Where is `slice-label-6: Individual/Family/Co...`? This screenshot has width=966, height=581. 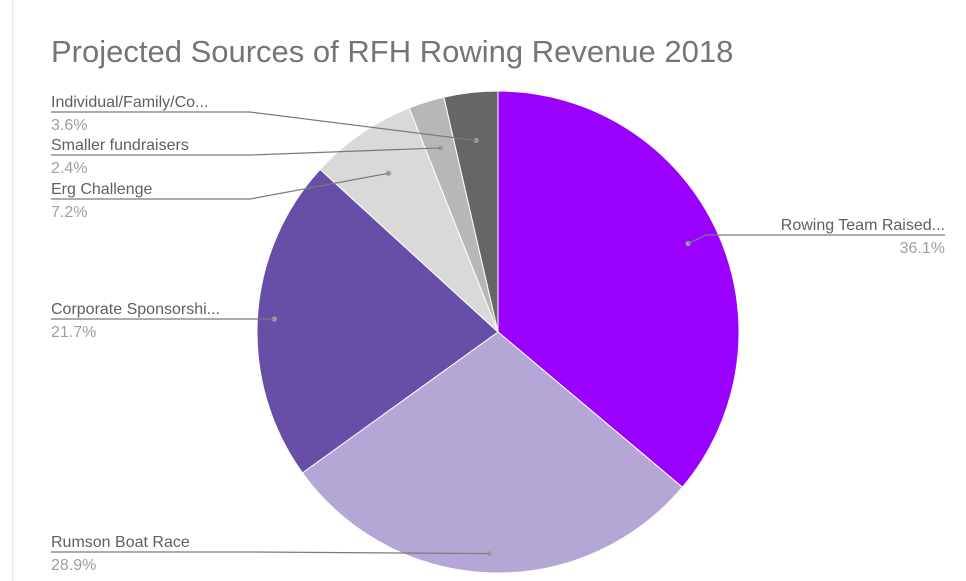 slice-label-6: Individual/Family/Co... is located at coordinates (129, 102).